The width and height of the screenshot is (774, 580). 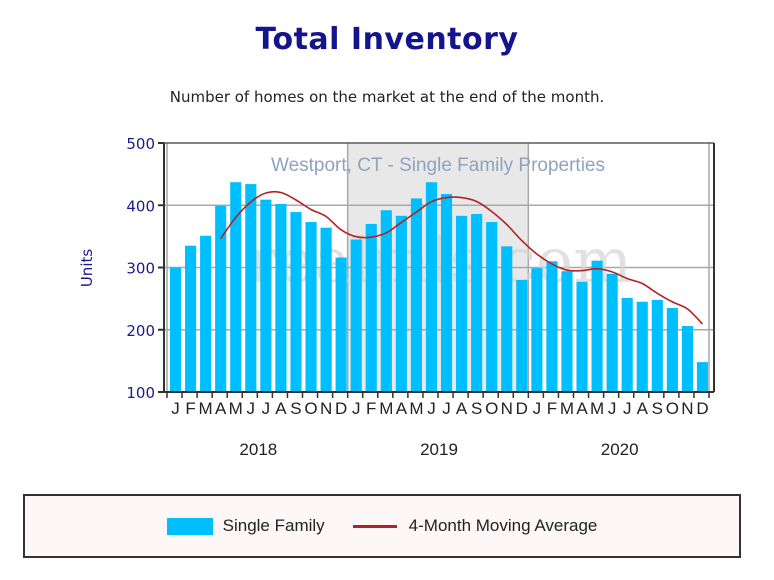 What do you see at coordinates (258, 449) in the screenshot?
I see `year-label-2018: 2018` at bounding box center [258, 449].